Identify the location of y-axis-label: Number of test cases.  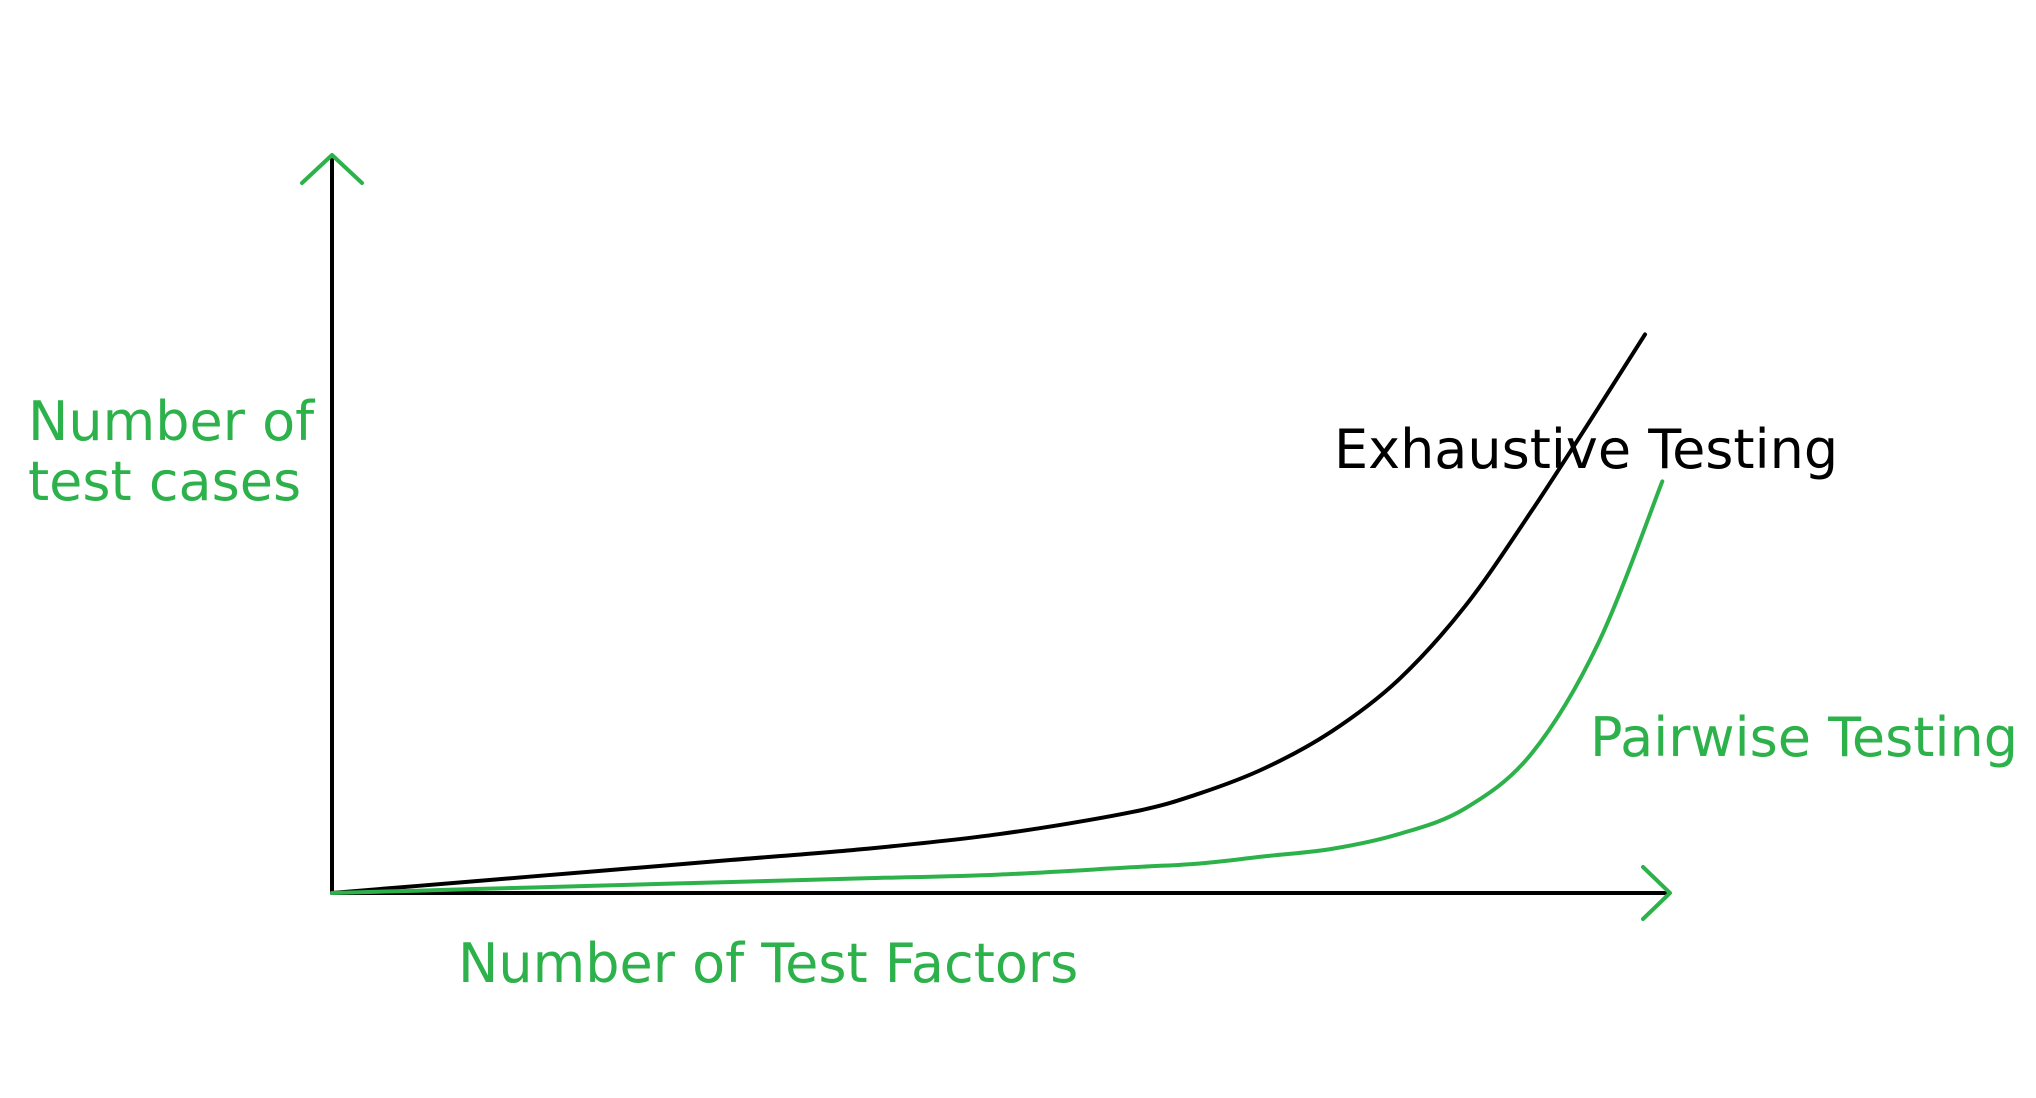
(171, 452).